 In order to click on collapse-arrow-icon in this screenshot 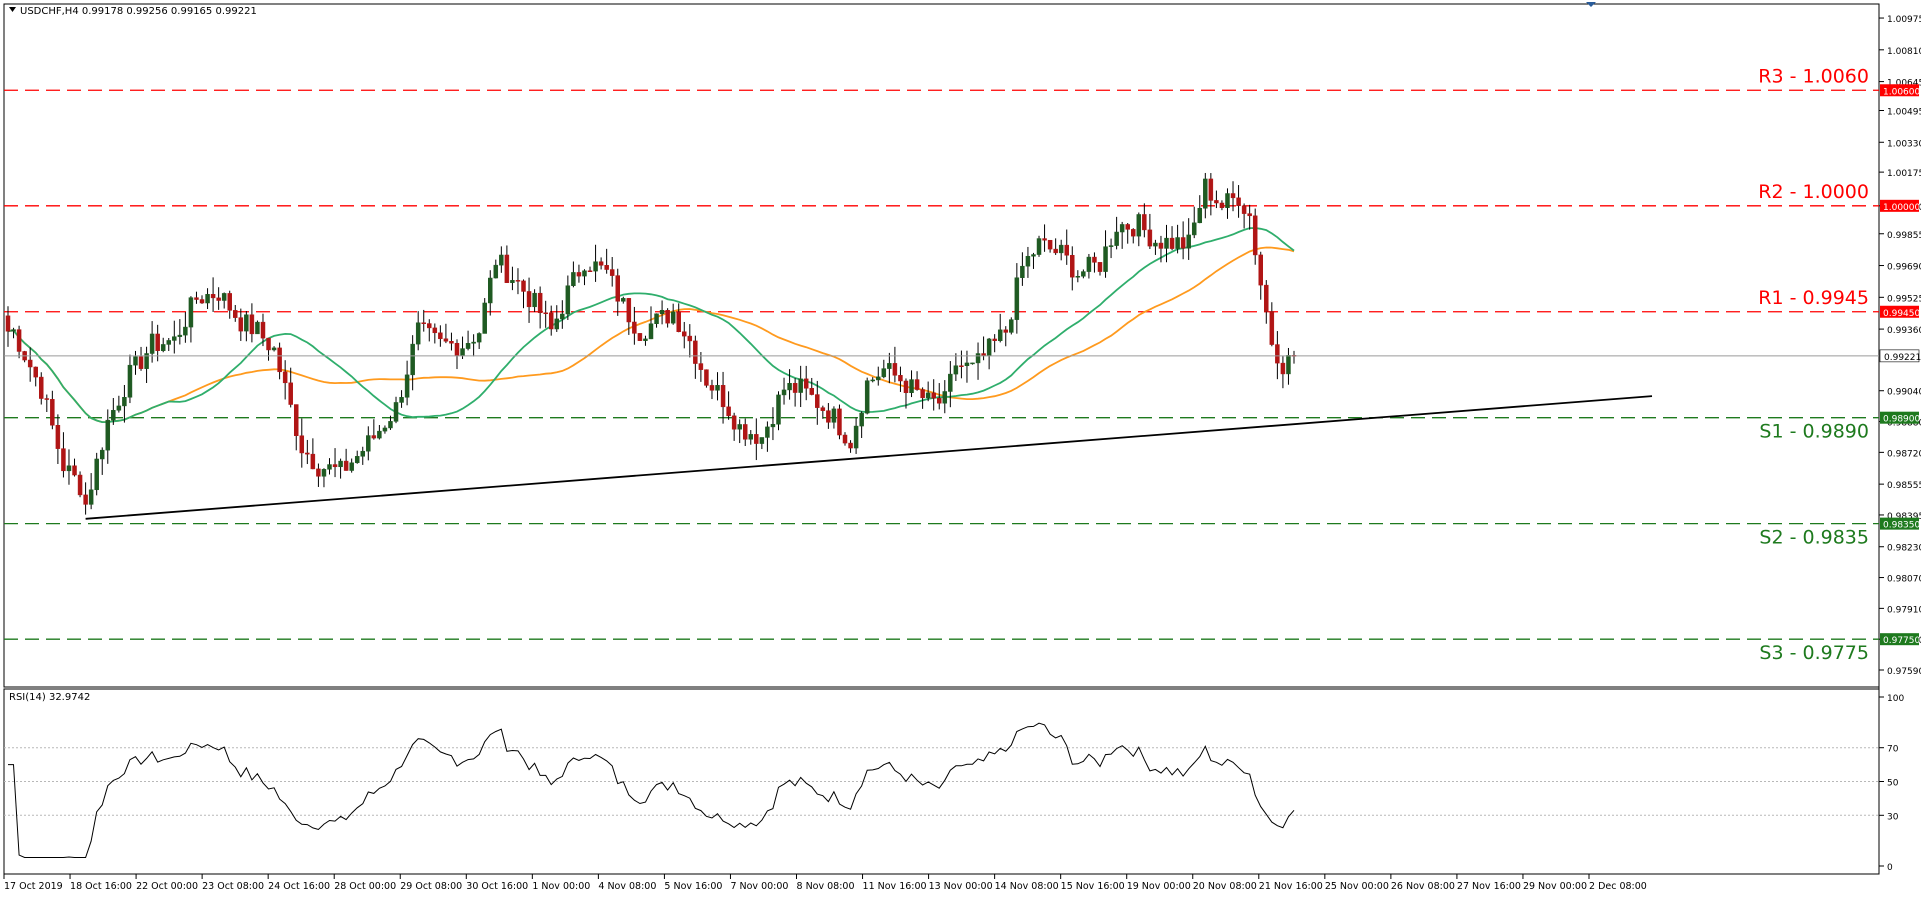, I will do `click(12, 9)`.